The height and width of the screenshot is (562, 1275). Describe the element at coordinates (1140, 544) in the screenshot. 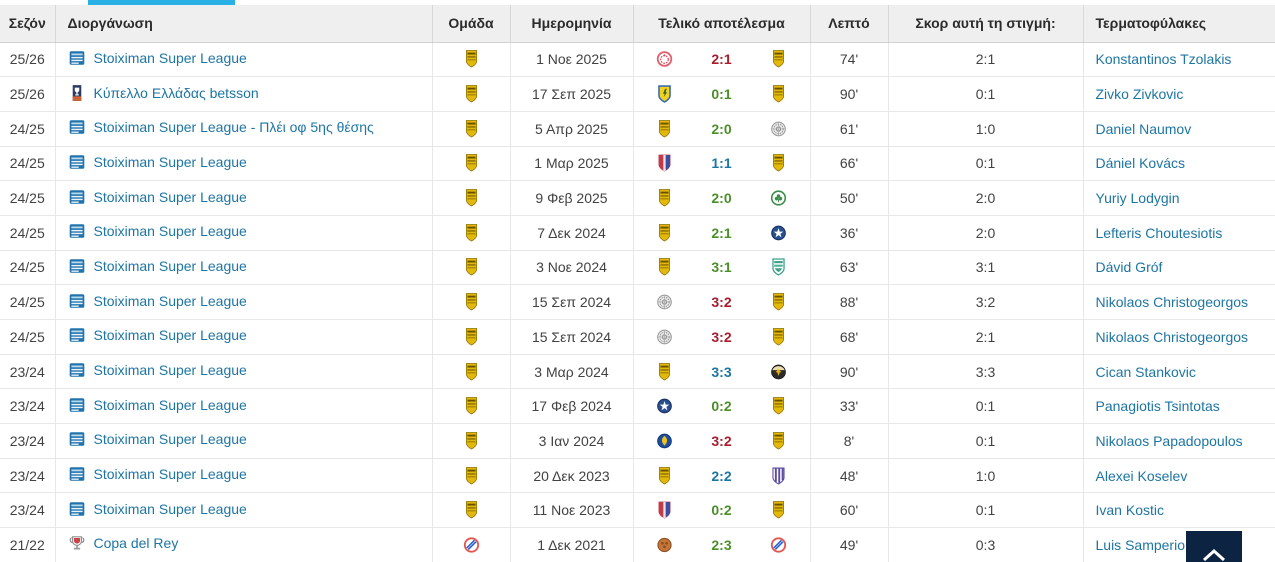

I see `goalkeeper-link: Luis Samperio` at that location.